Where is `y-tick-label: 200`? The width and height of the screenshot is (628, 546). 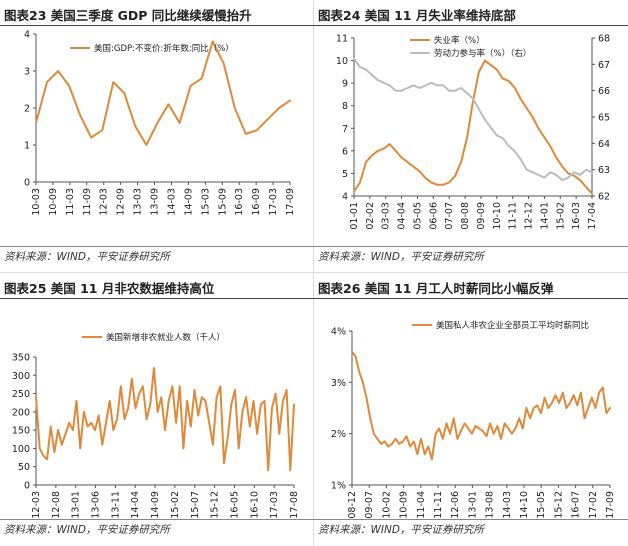 y-tick-label: 200 is located at coordinates (21, 412).